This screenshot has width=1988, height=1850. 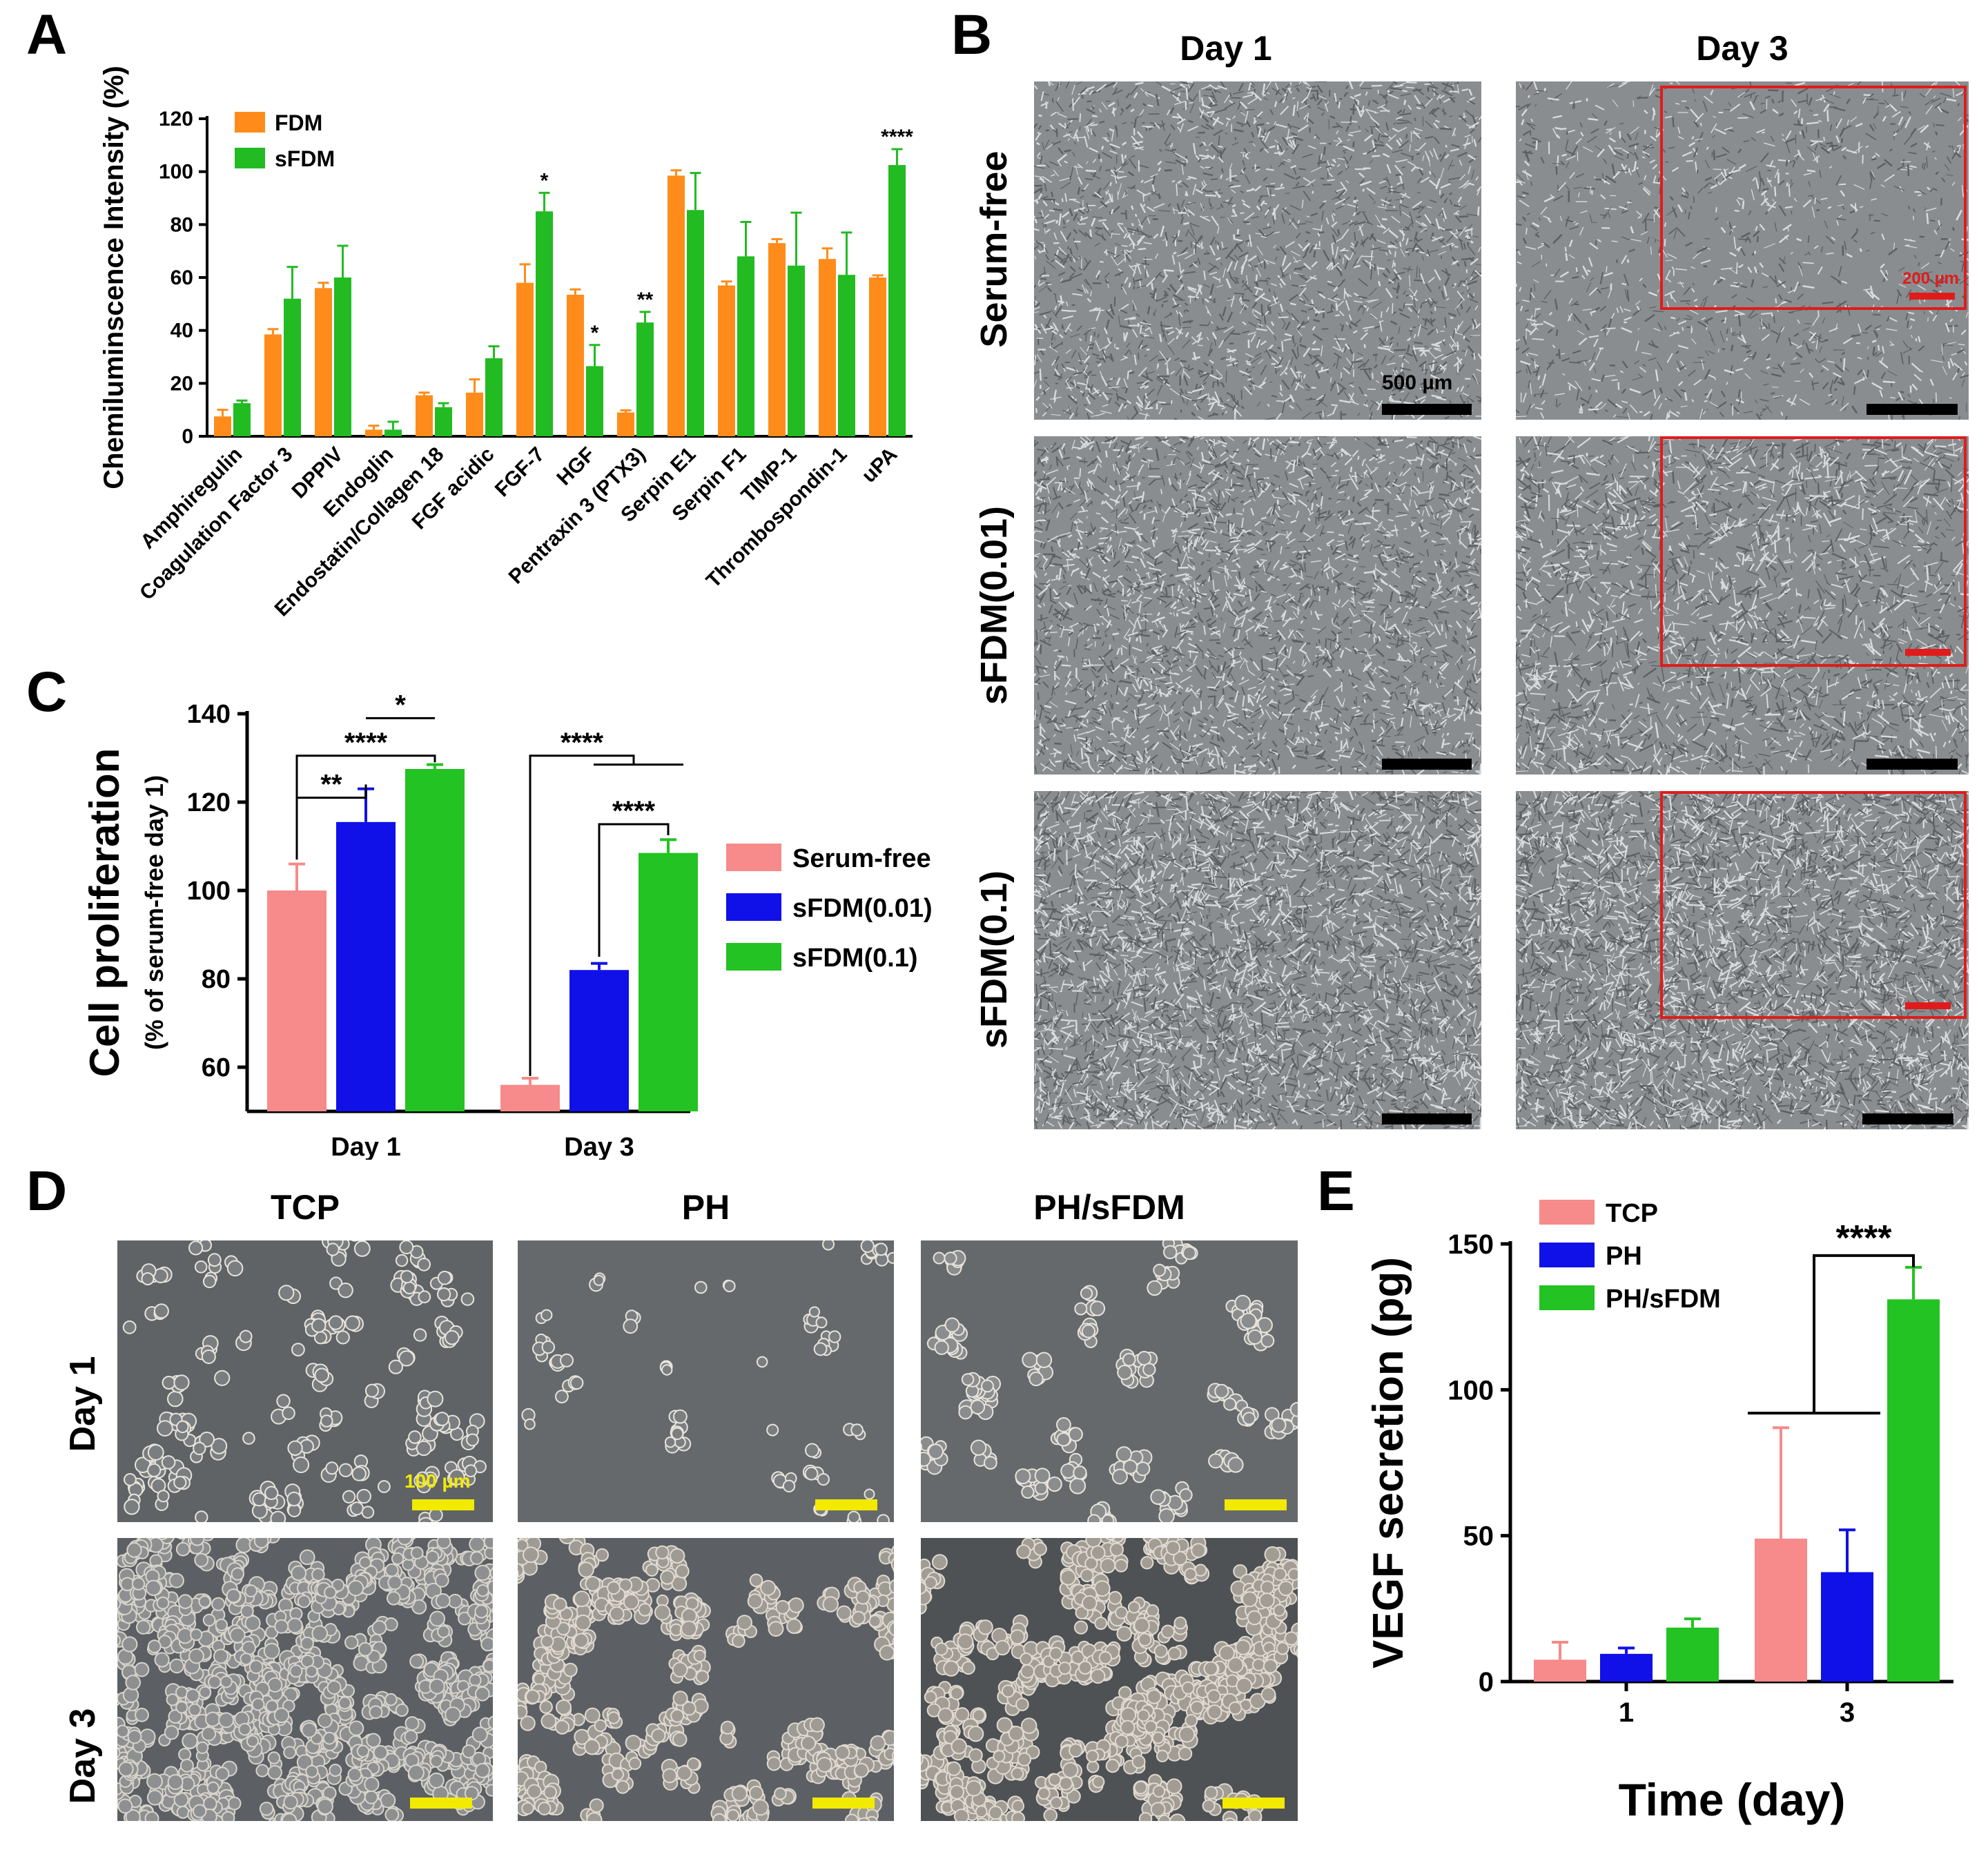 I want to click on a-bar-fdm-serpin-e1, so click(x=676, y=305).